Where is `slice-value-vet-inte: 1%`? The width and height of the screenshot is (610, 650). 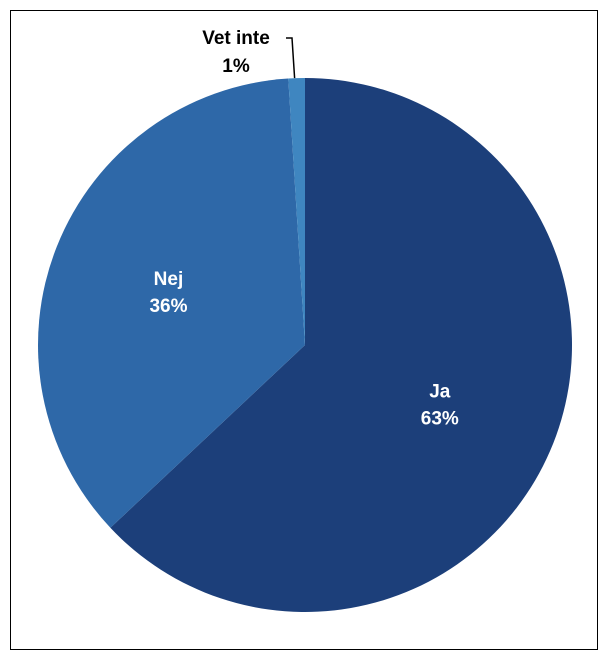 slice-value-vet-inte: 1% is located at coordinates (236, 66).